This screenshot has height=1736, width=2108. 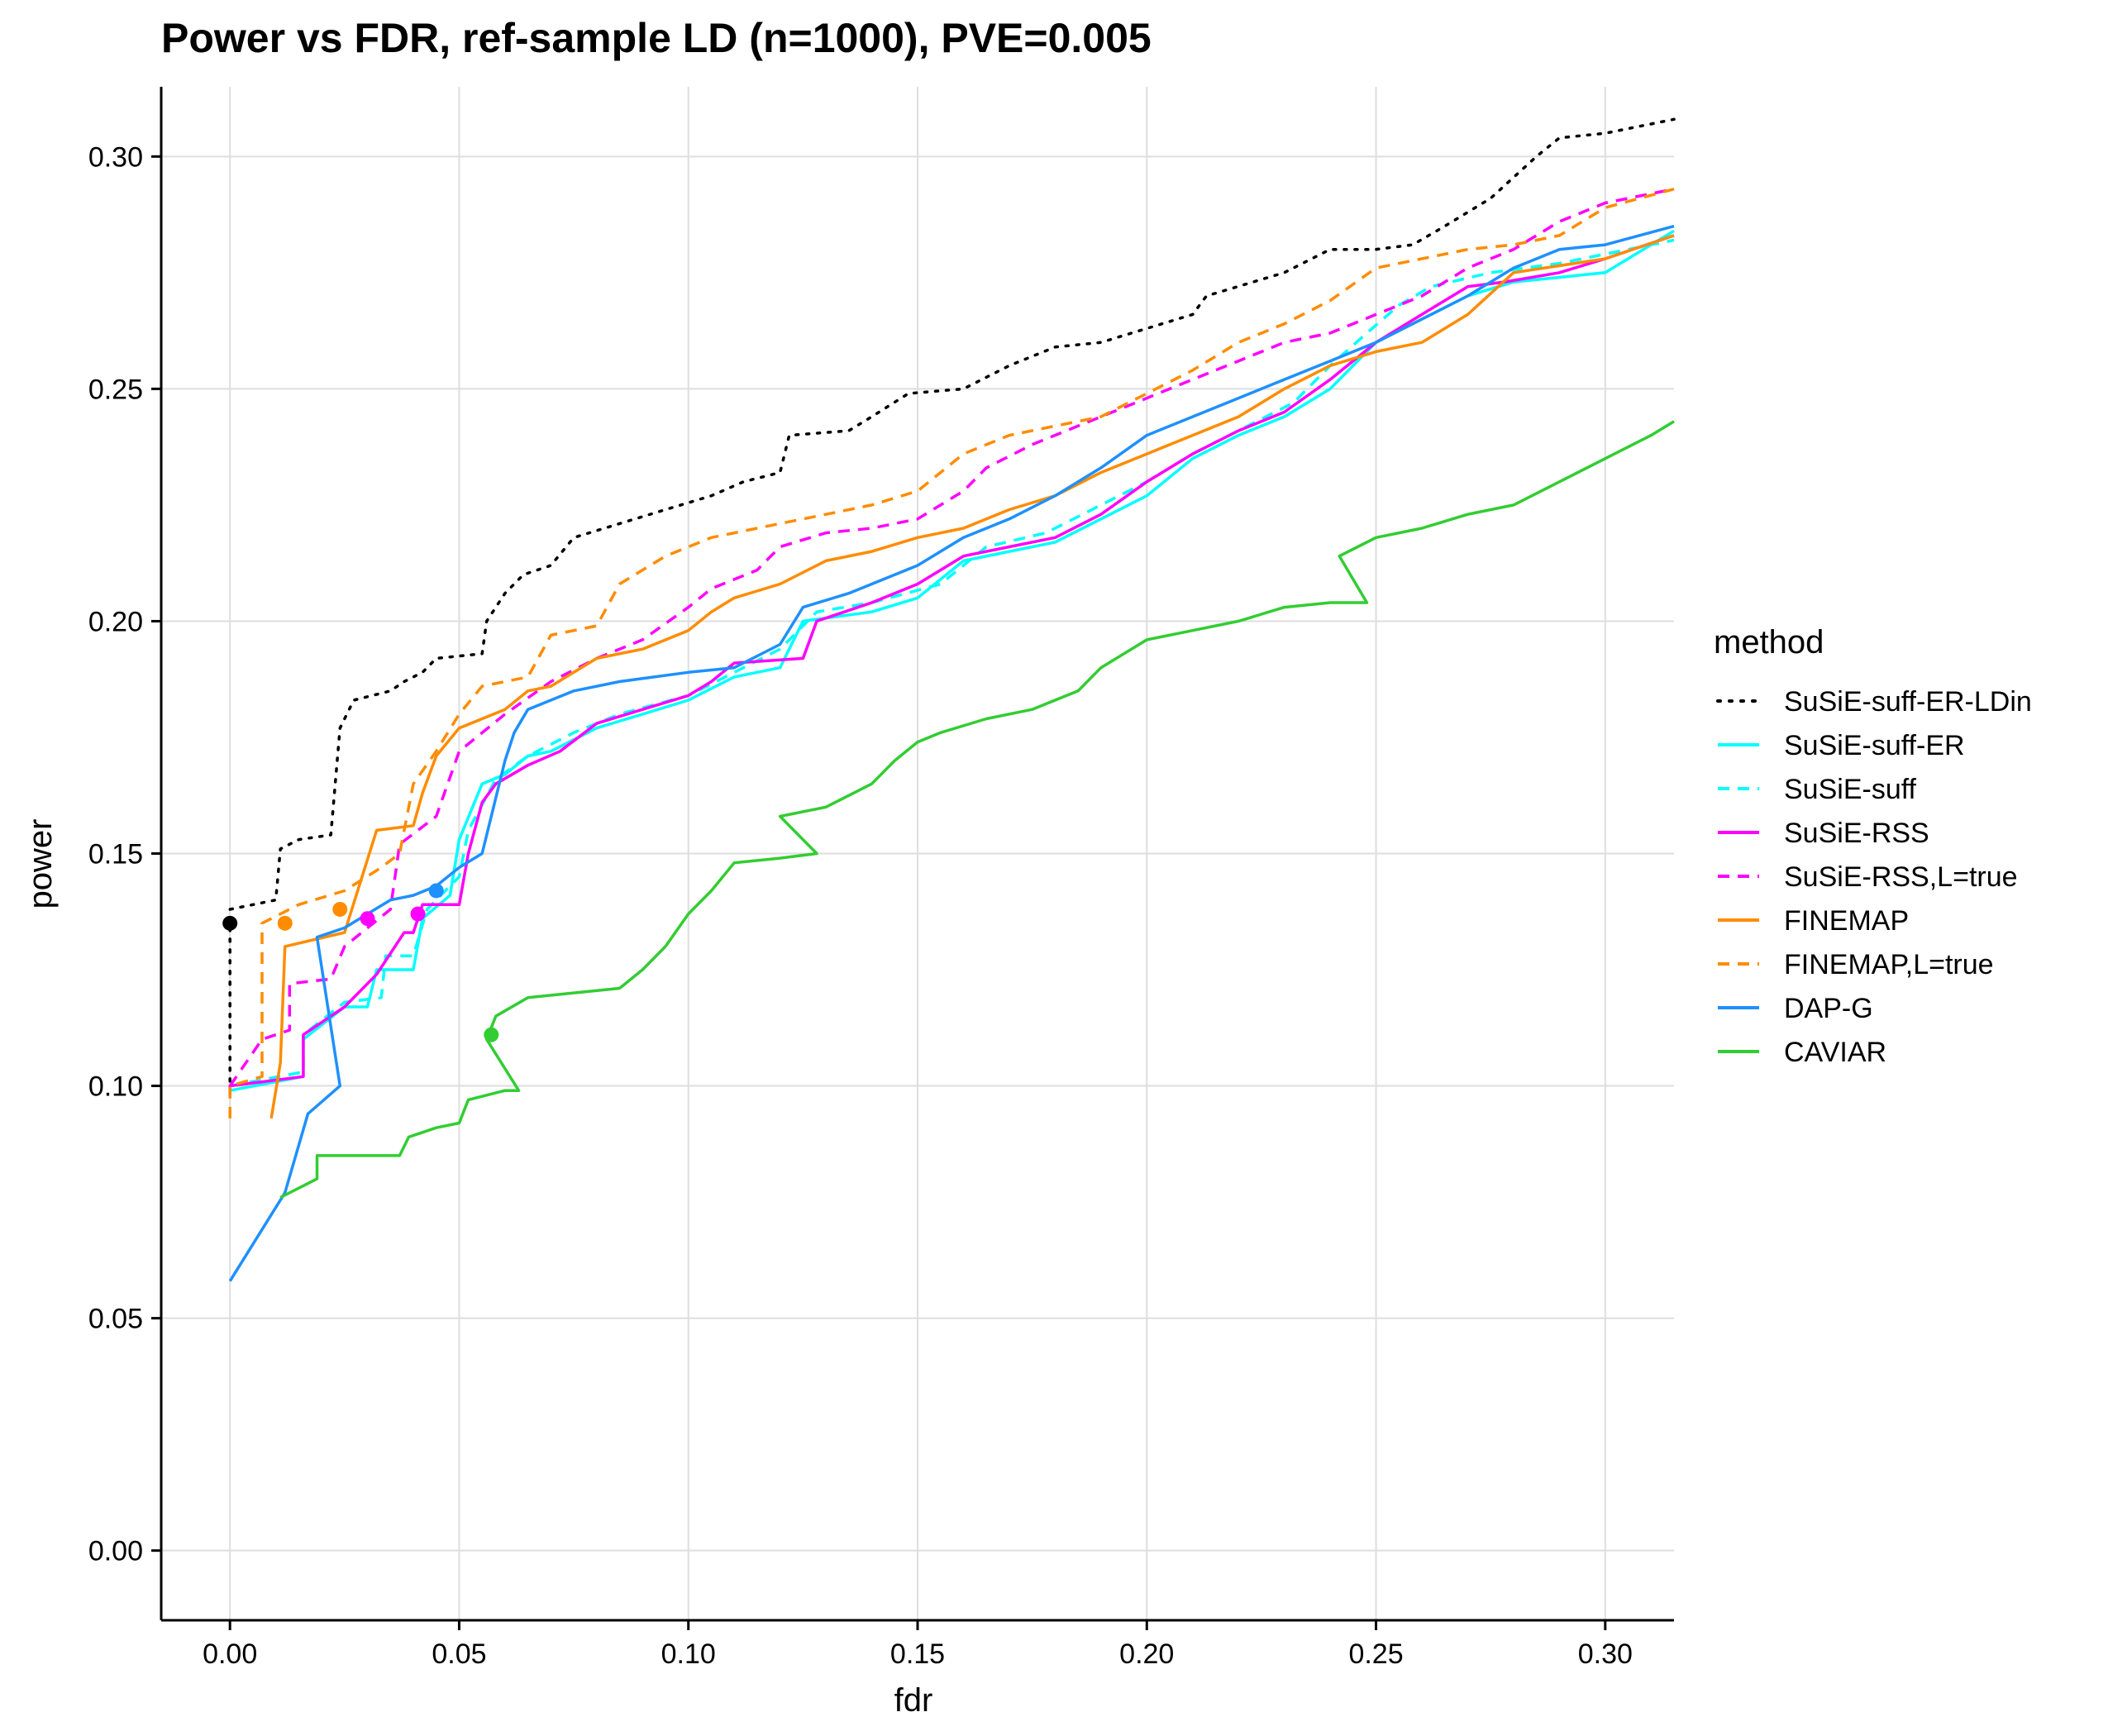 I want to click on x-axis-title: fdr, so click(x=913, y=1701).